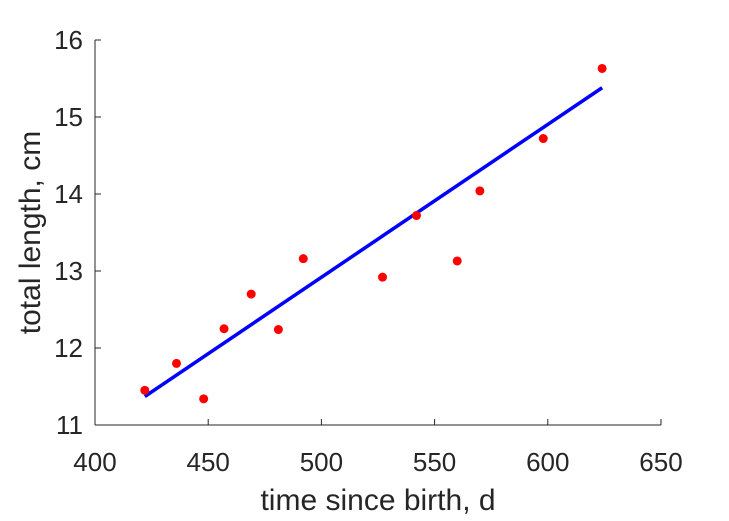  Describe the element at coordinates (660, 462) in the screenshot. I see `x-tick-label: 650` at that location.